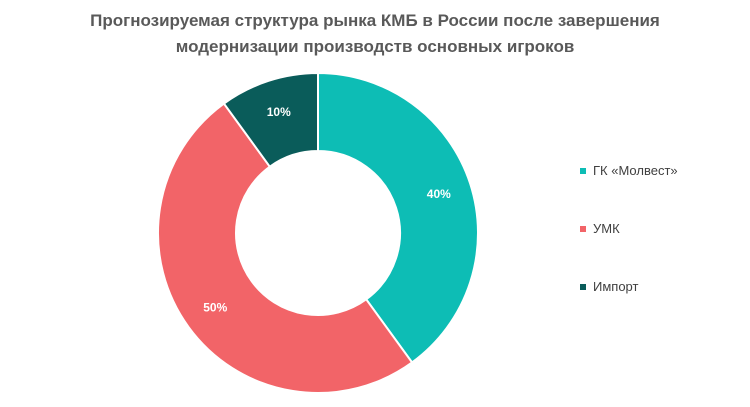 The height and width of the screenshot is (407, 750). Describe the element at coordinates (215, 308) in the screenshot. I see `slice-label-umk: 50%` at that location.